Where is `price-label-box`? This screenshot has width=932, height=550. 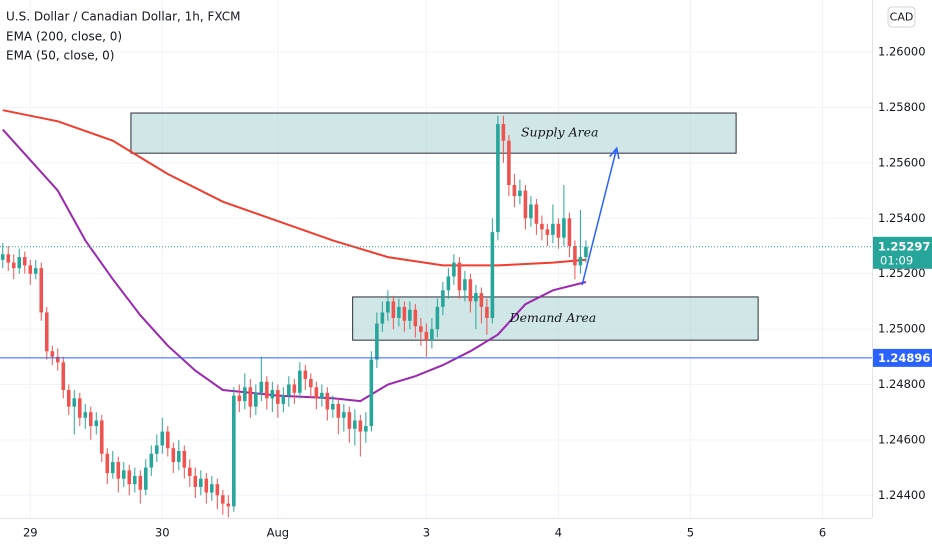
price-label-box is located at coordinates (902, 357).